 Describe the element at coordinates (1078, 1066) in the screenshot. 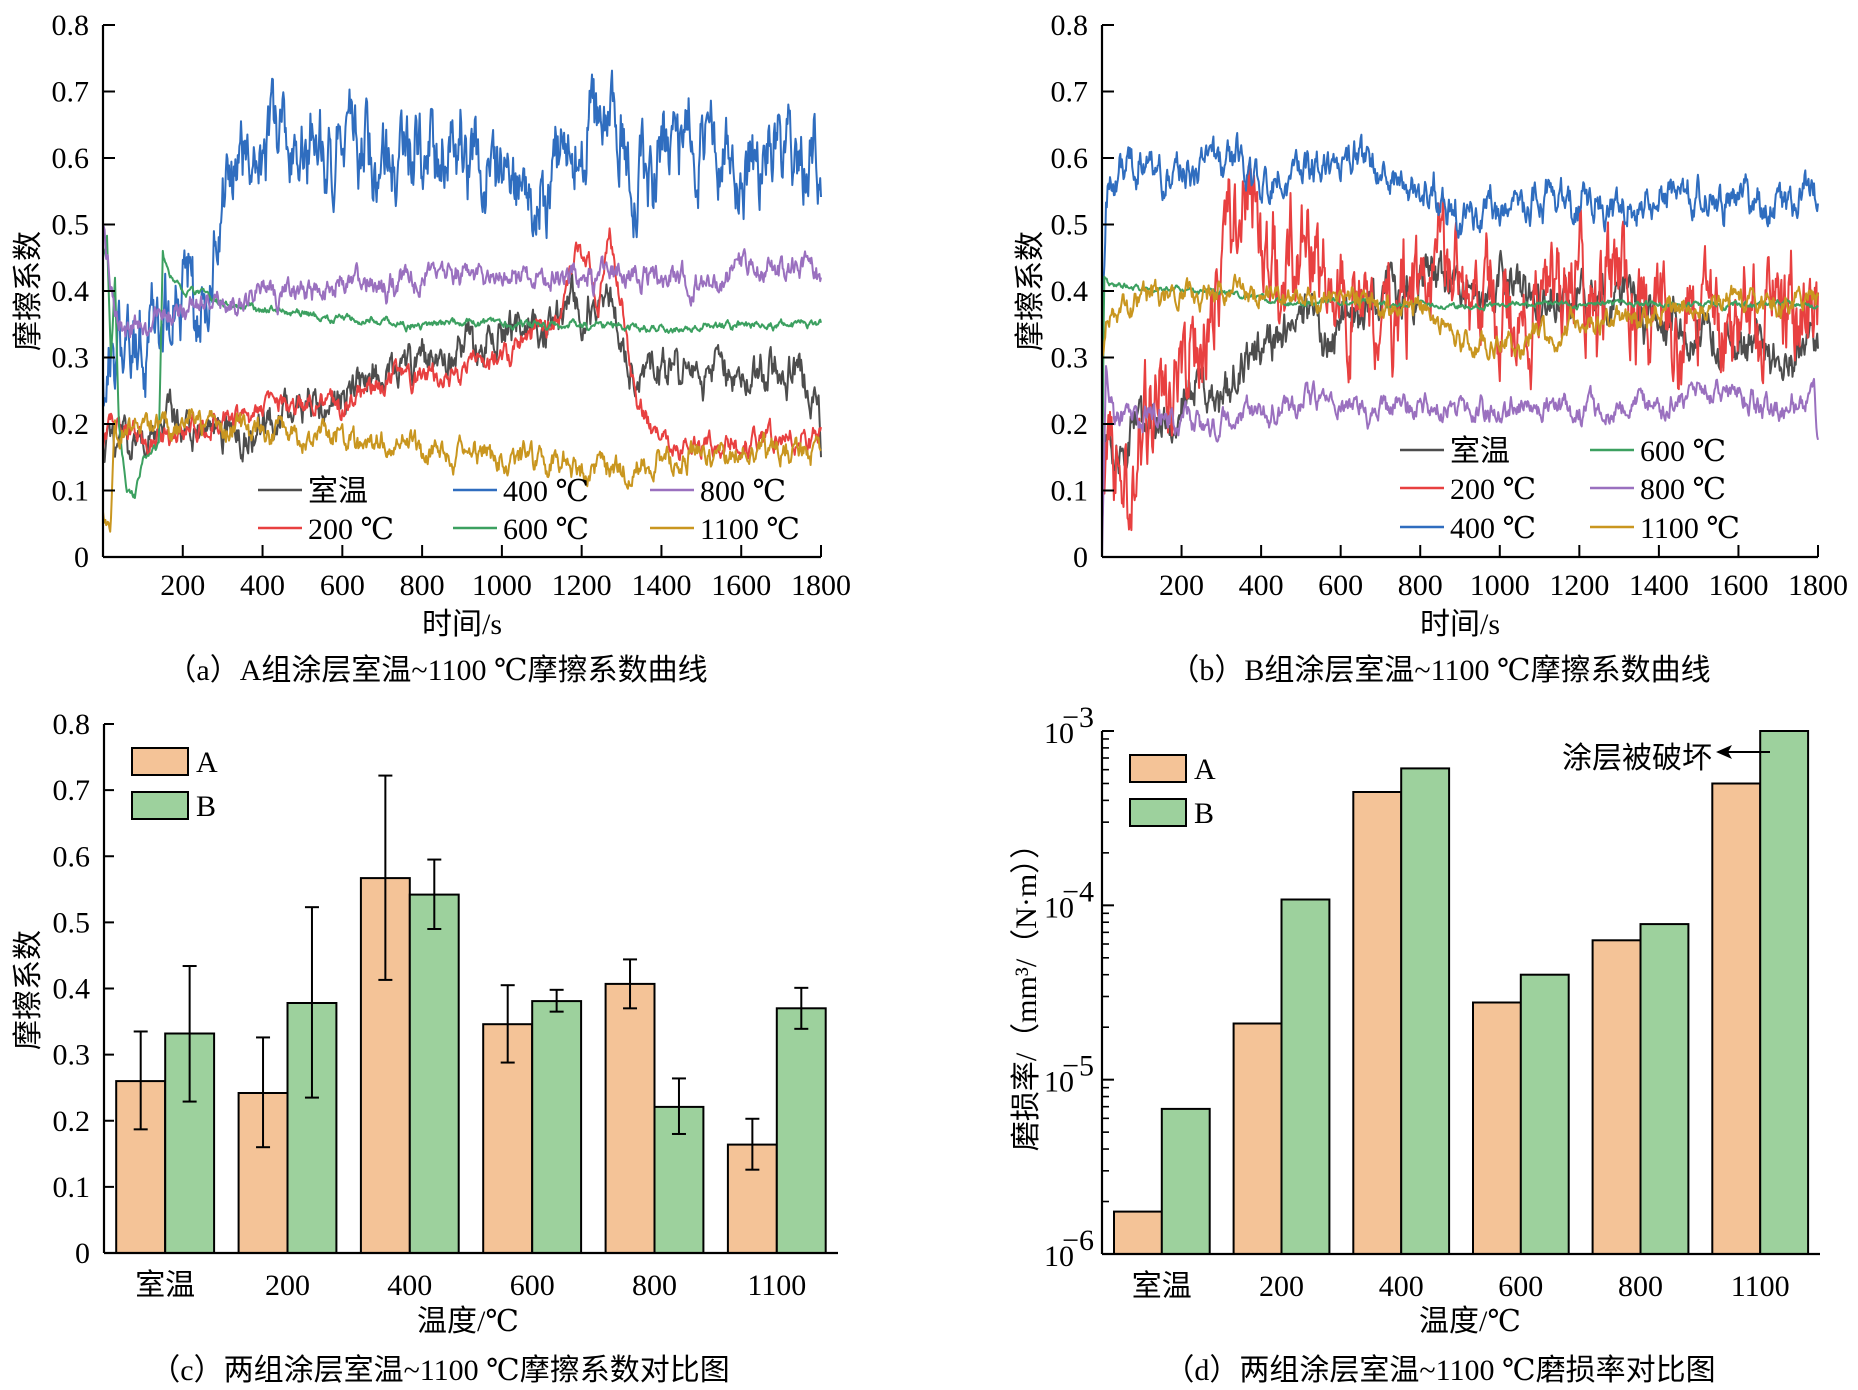

I see `y-tick-exponent: −5` at that location.